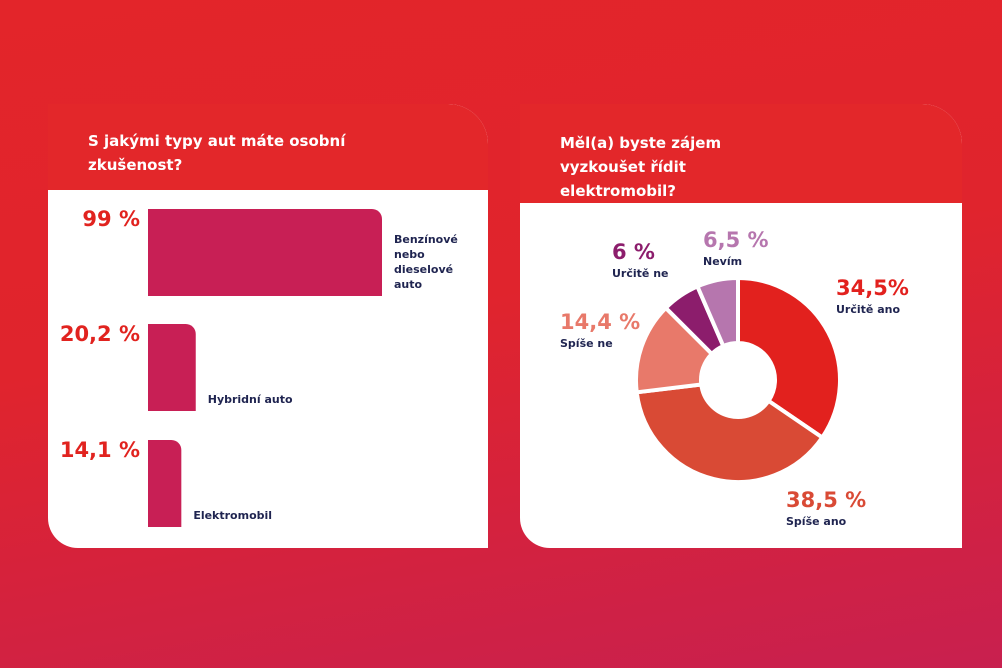 This screenshot has width=1002, height=668. I want to click on category-label: Spíše ano, so click(816, 521).